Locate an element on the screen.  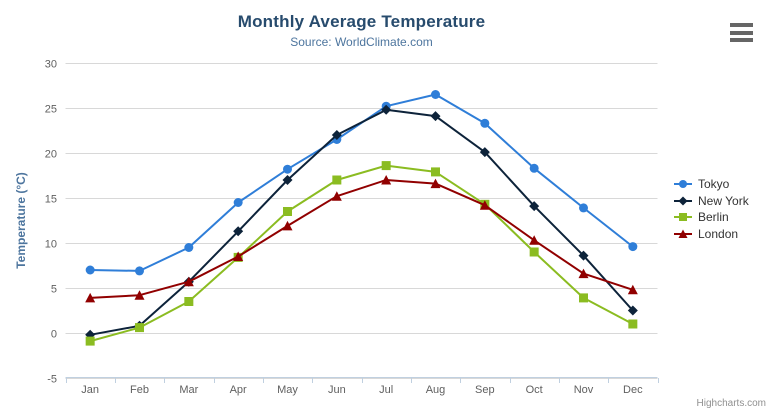
x-axis-label: Aug is located at coordinates (436, 390).